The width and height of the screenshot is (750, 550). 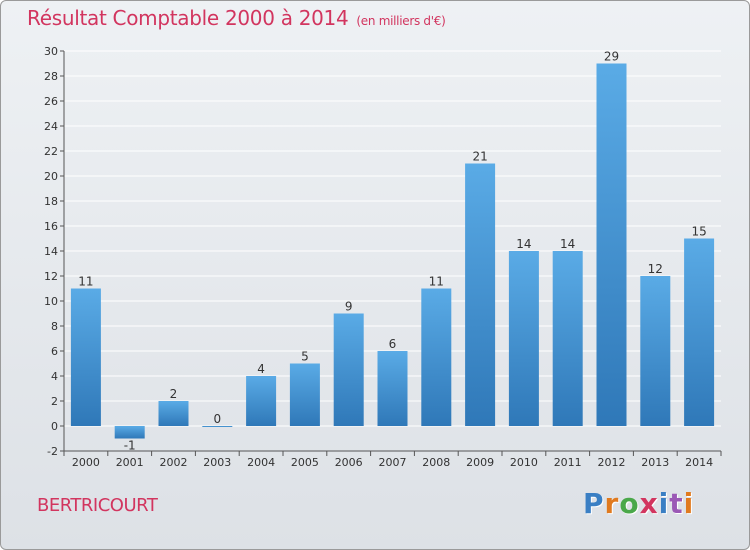 What do you see at coordinates (54, 351) in the screenshot?
I see `y-tick-label: 6` at bounding box center [54, 351].